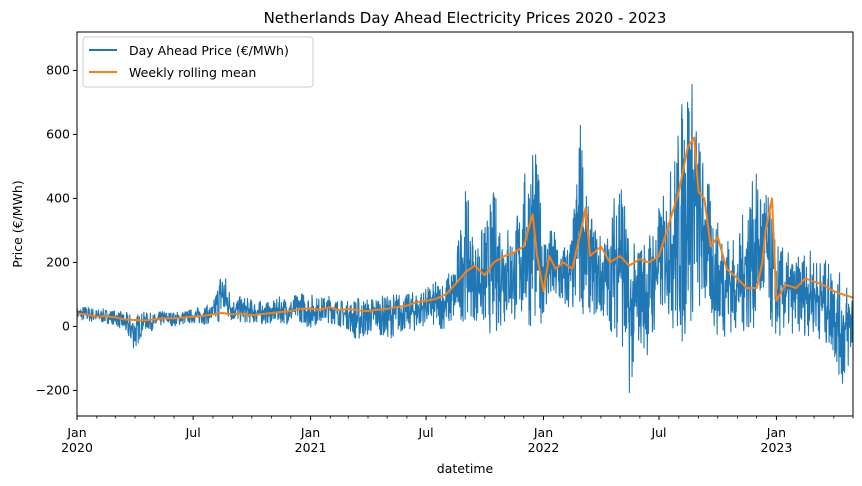 The image size is (862, 486). Describe the element at coordinates (192, 72) in the screenshot. I see `legend-label-rolling-mean: Weekly rolling mean` at that location.